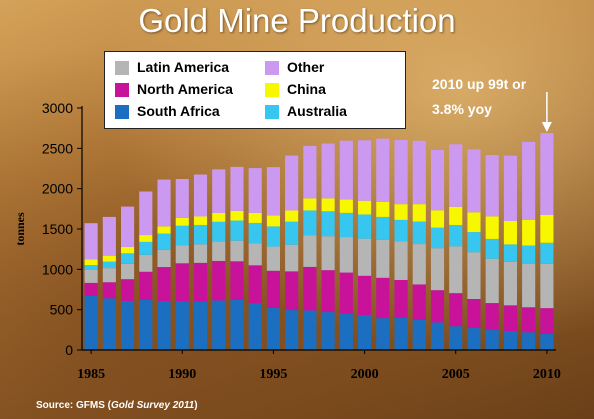  I want to click on bar-segment-other-1996, so click(292, 183).